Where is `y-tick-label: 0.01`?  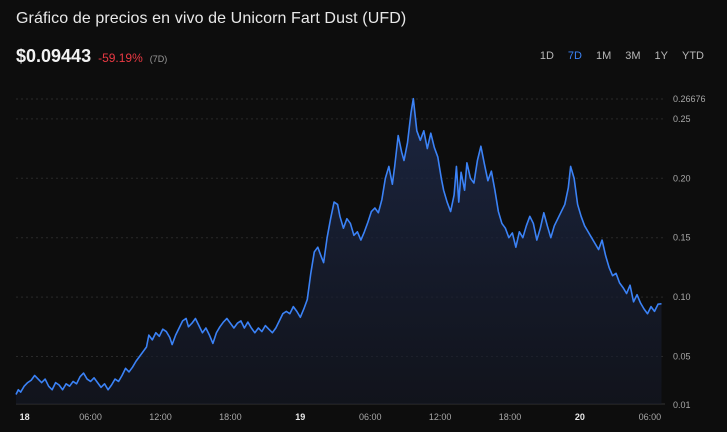 y-tick-label: 0.01 is located at coordinates (682, 405).